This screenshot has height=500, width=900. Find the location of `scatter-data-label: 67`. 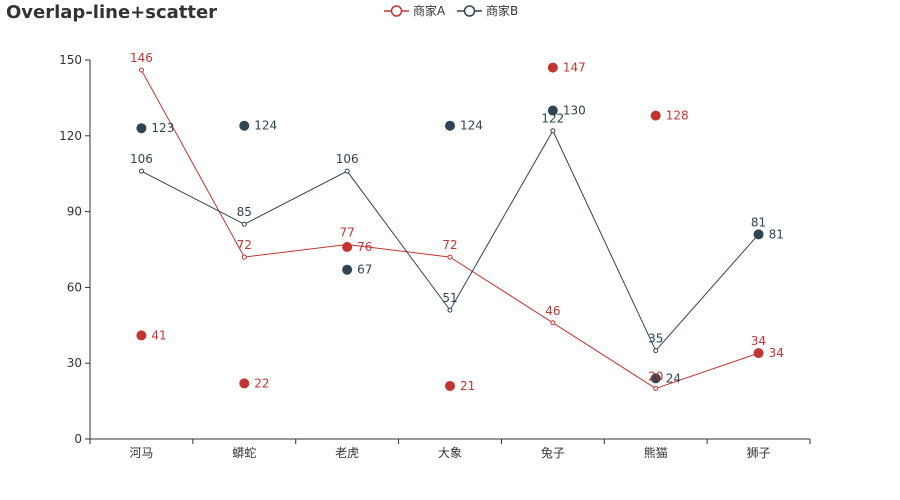

scatter-data-label: 67 is located at coordinates (364, 270).